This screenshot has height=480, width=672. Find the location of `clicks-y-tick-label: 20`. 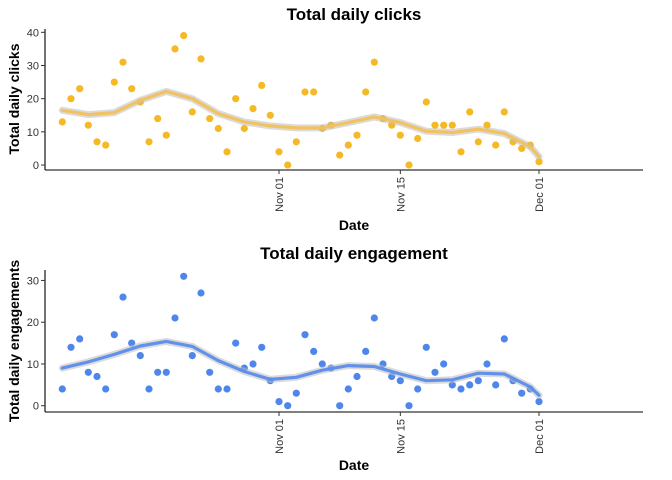

clicks-y-tick-label: 20 is located at coordinates (33, 100).